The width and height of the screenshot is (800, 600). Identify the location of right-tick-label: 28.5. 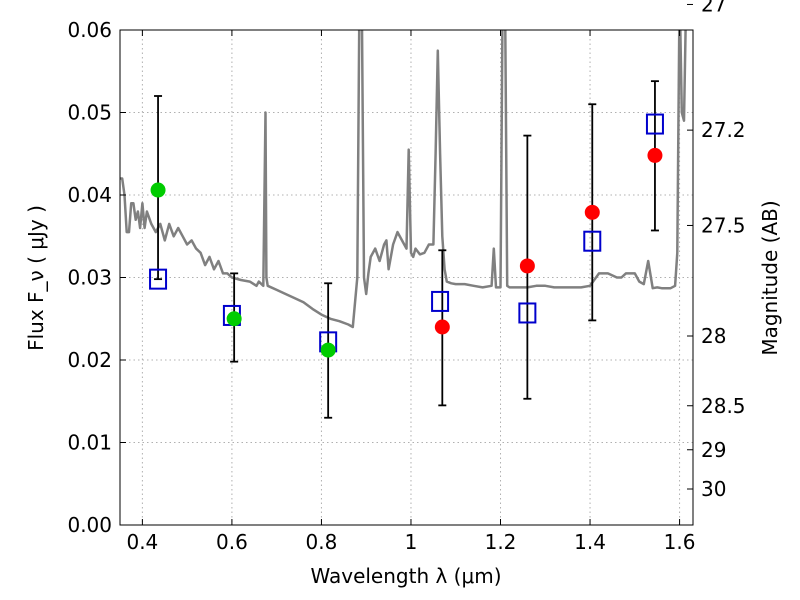
(723, 406).